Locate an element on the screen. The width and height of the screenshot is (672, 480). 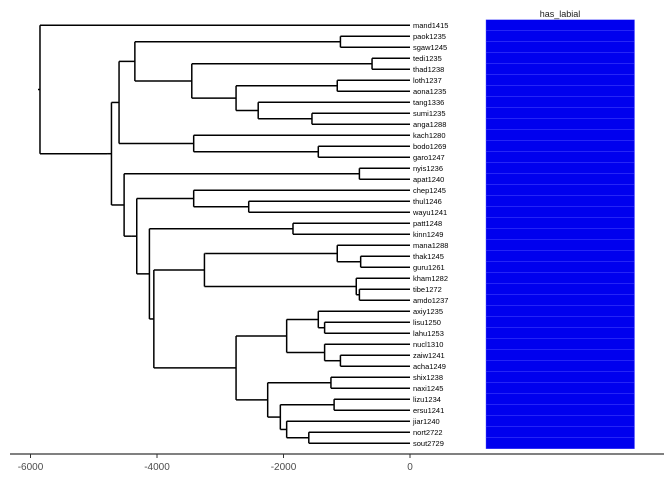
tip-label: shix1238 is located at coordinates (428, 377).